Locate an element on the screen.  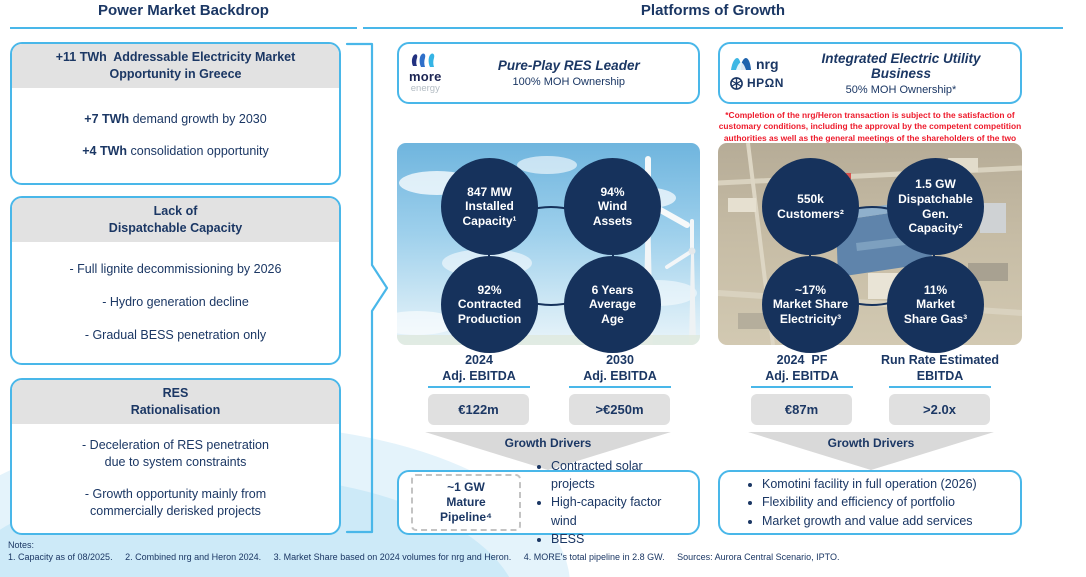
notes-label: Notes: is located at coordinates (21, 545).